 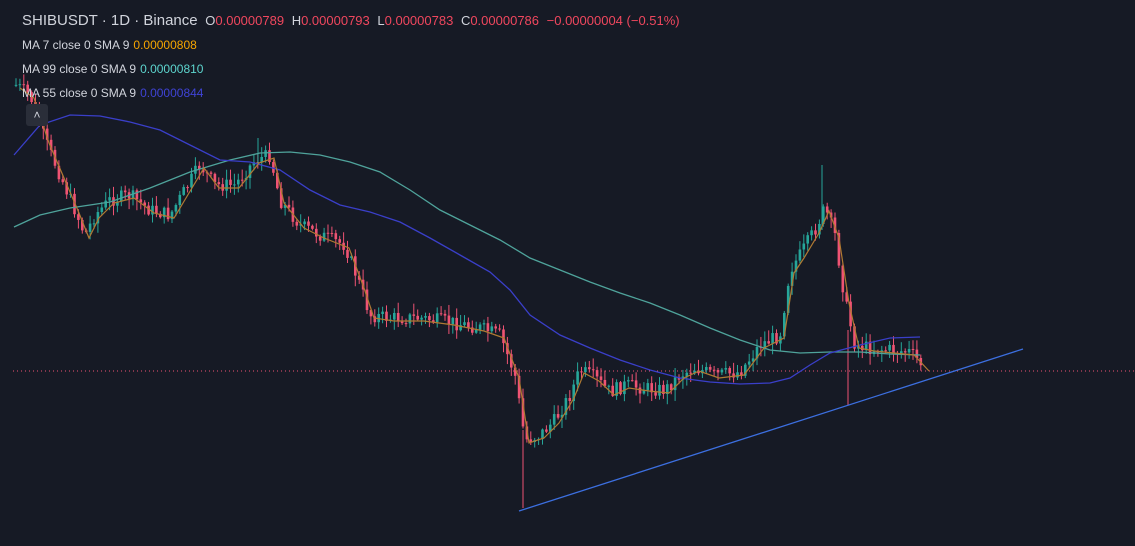 I want to click on indicator-label: MA 55 close 0 SMA 9, so click(x=79, y=93).